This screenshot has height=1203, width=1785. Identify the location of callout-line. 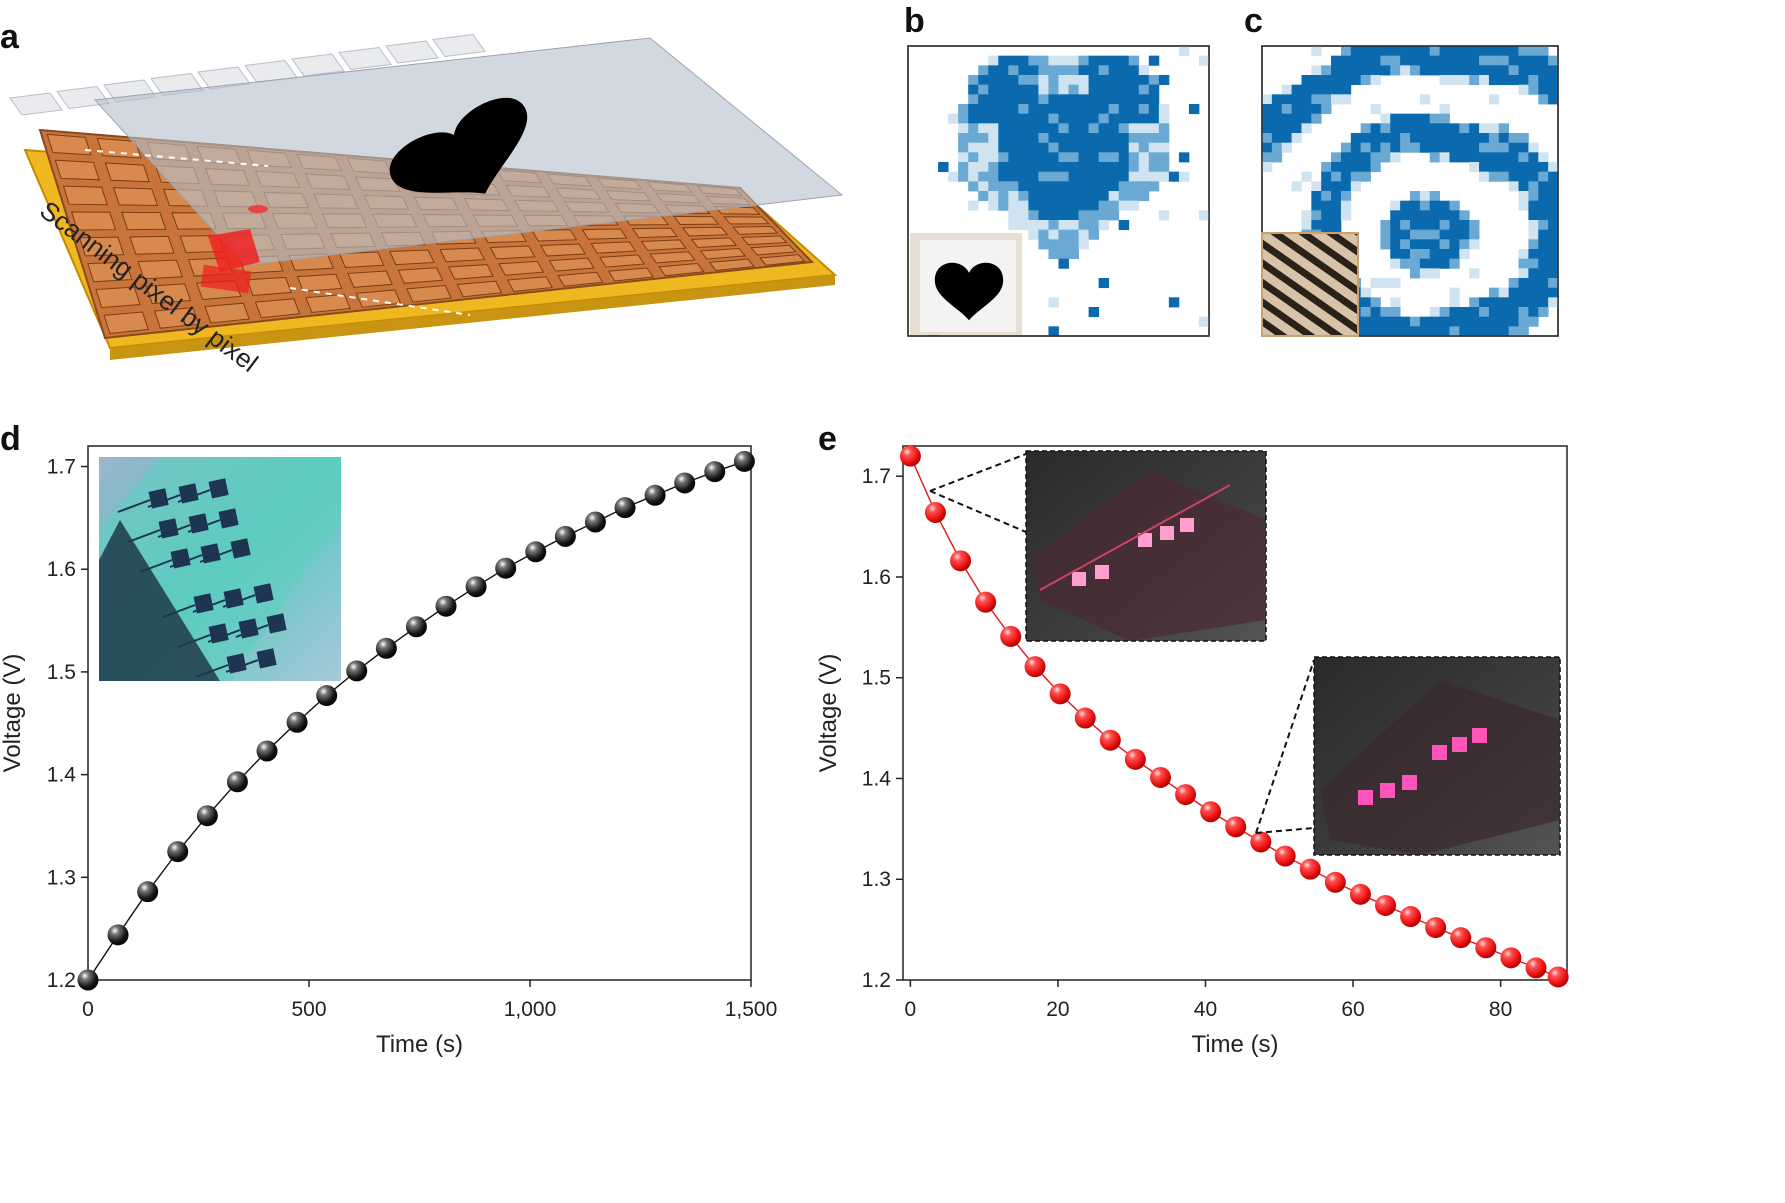
(978, 511).